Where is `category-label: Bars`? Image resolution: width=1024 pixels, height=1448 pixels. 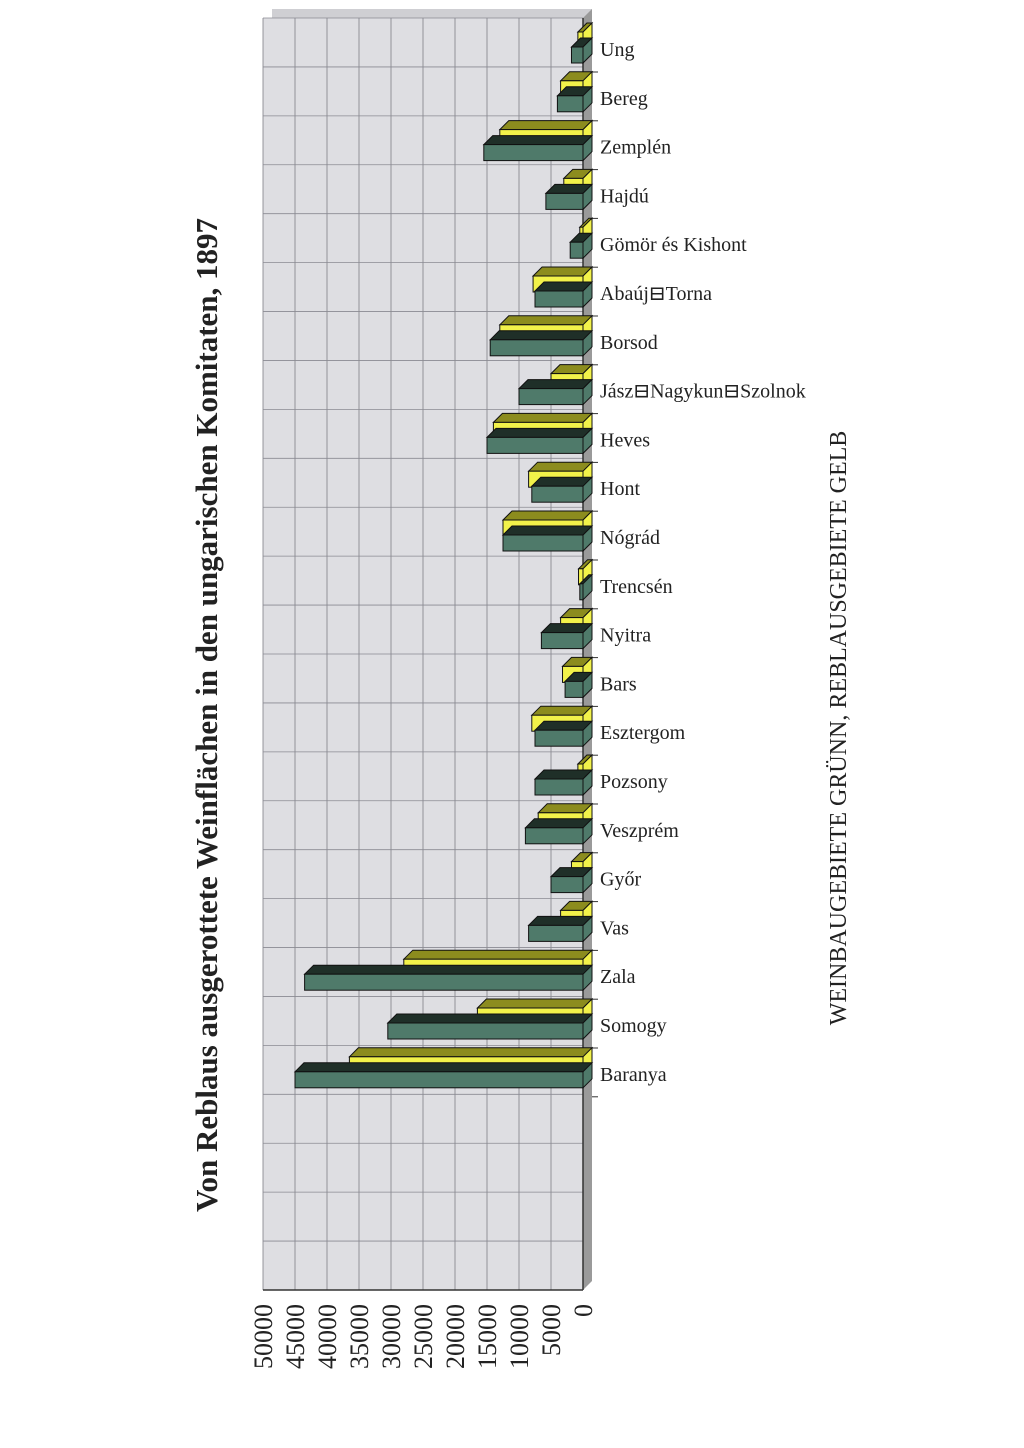 category-label: Bars is located at coordinates (618, 684).